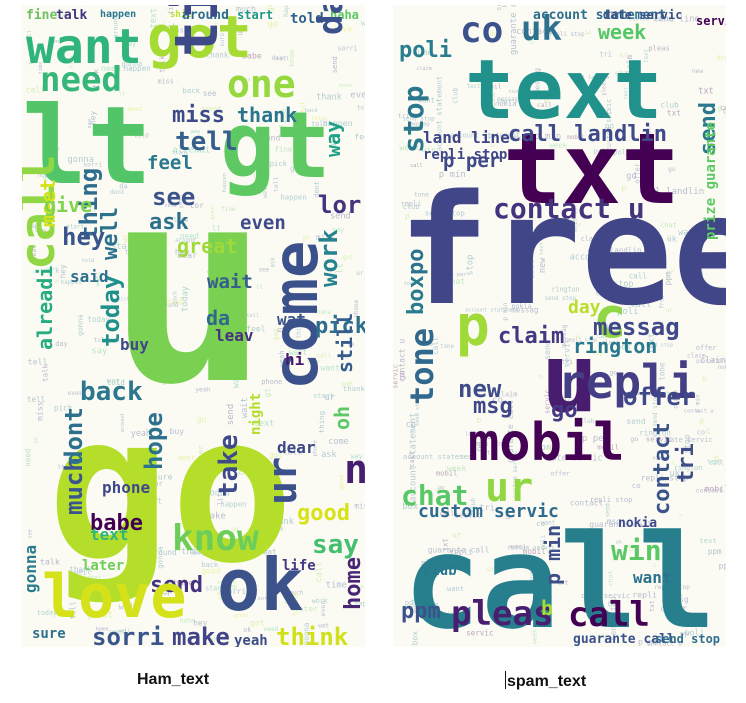  What do you see at coordinates (217, 493) in the screenshot?
I see `texture-word: gonna` at bounding box center [217, 493].